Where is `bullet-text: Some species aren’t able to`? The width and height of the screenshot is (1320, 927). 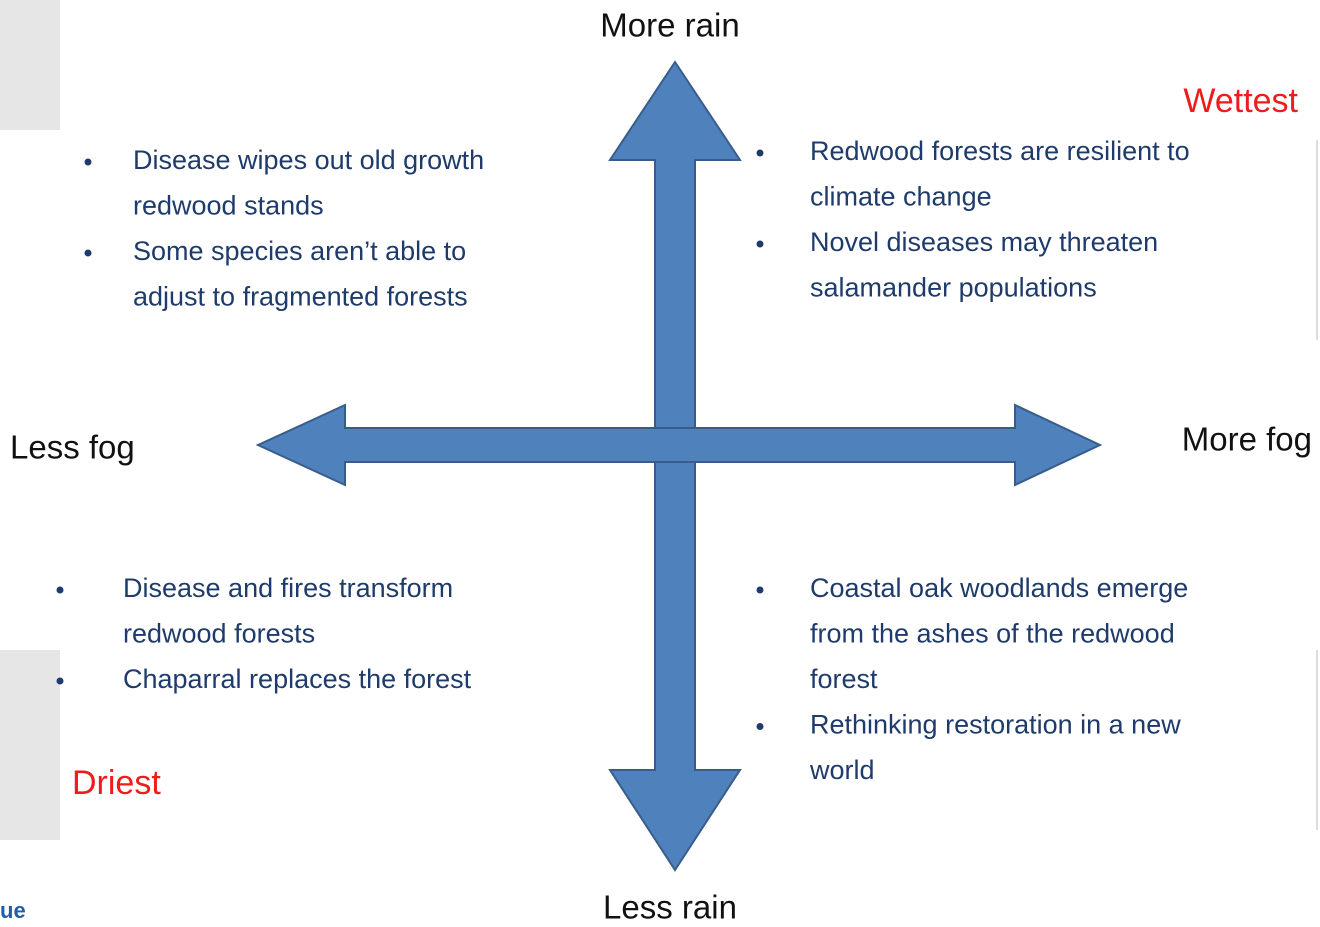 bullet-text: Some species aren’t able to is located at coordinates (299, 251).